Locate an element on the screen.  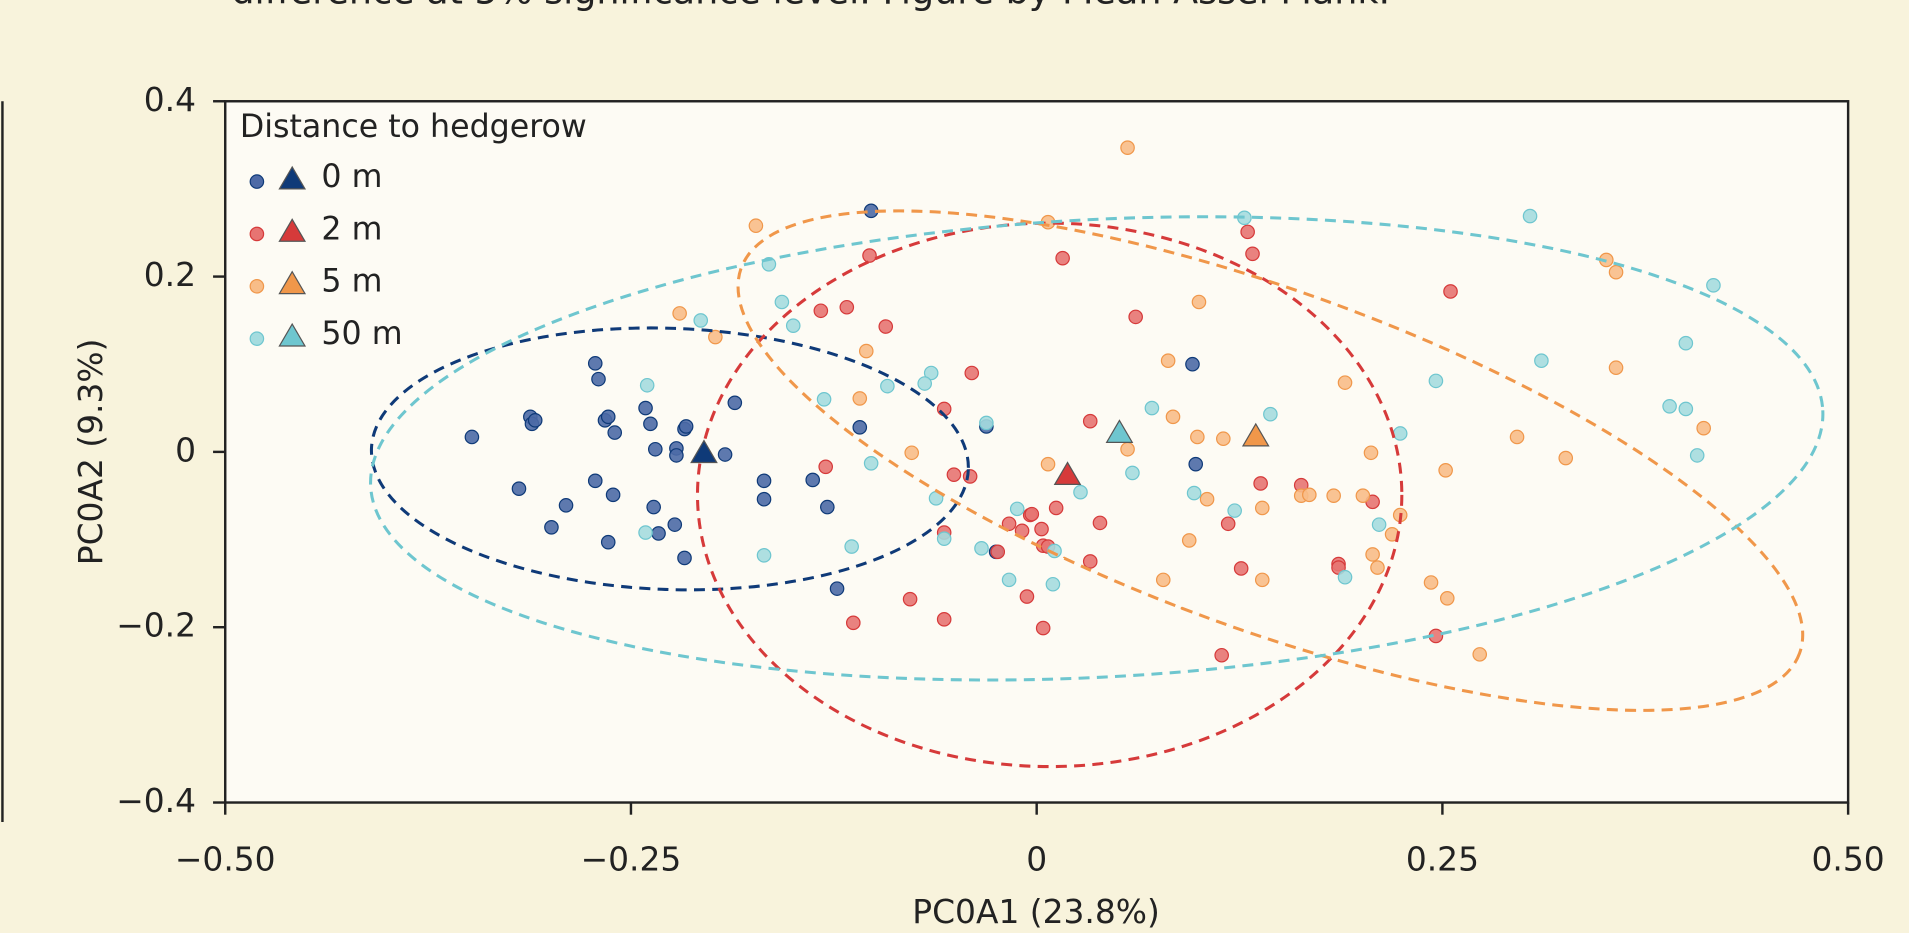
x-tick-label: −0.50 is located at coordinates (225, 858).